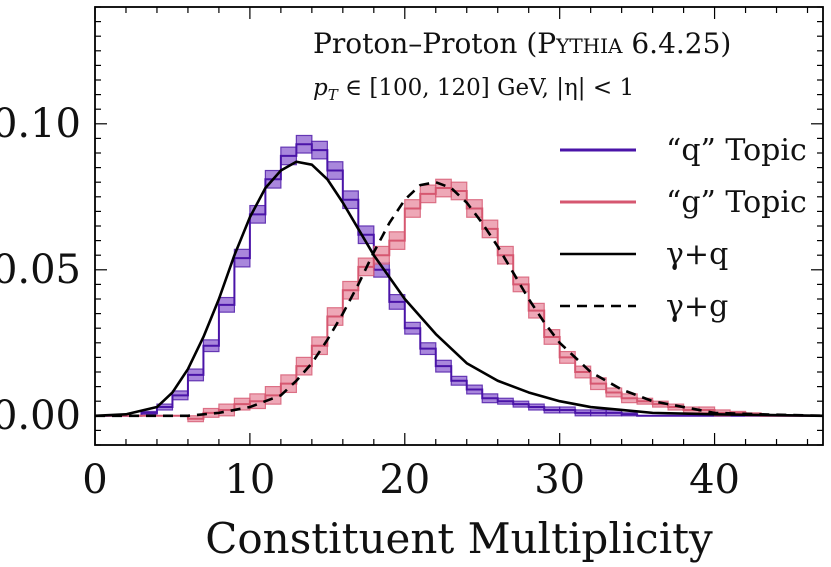 This screenshot has height=567, width=831. What do you see at coordinates (714, 480) in the screenshot?
I see `x-tick-label: 40` at bounding box center [714, 480].